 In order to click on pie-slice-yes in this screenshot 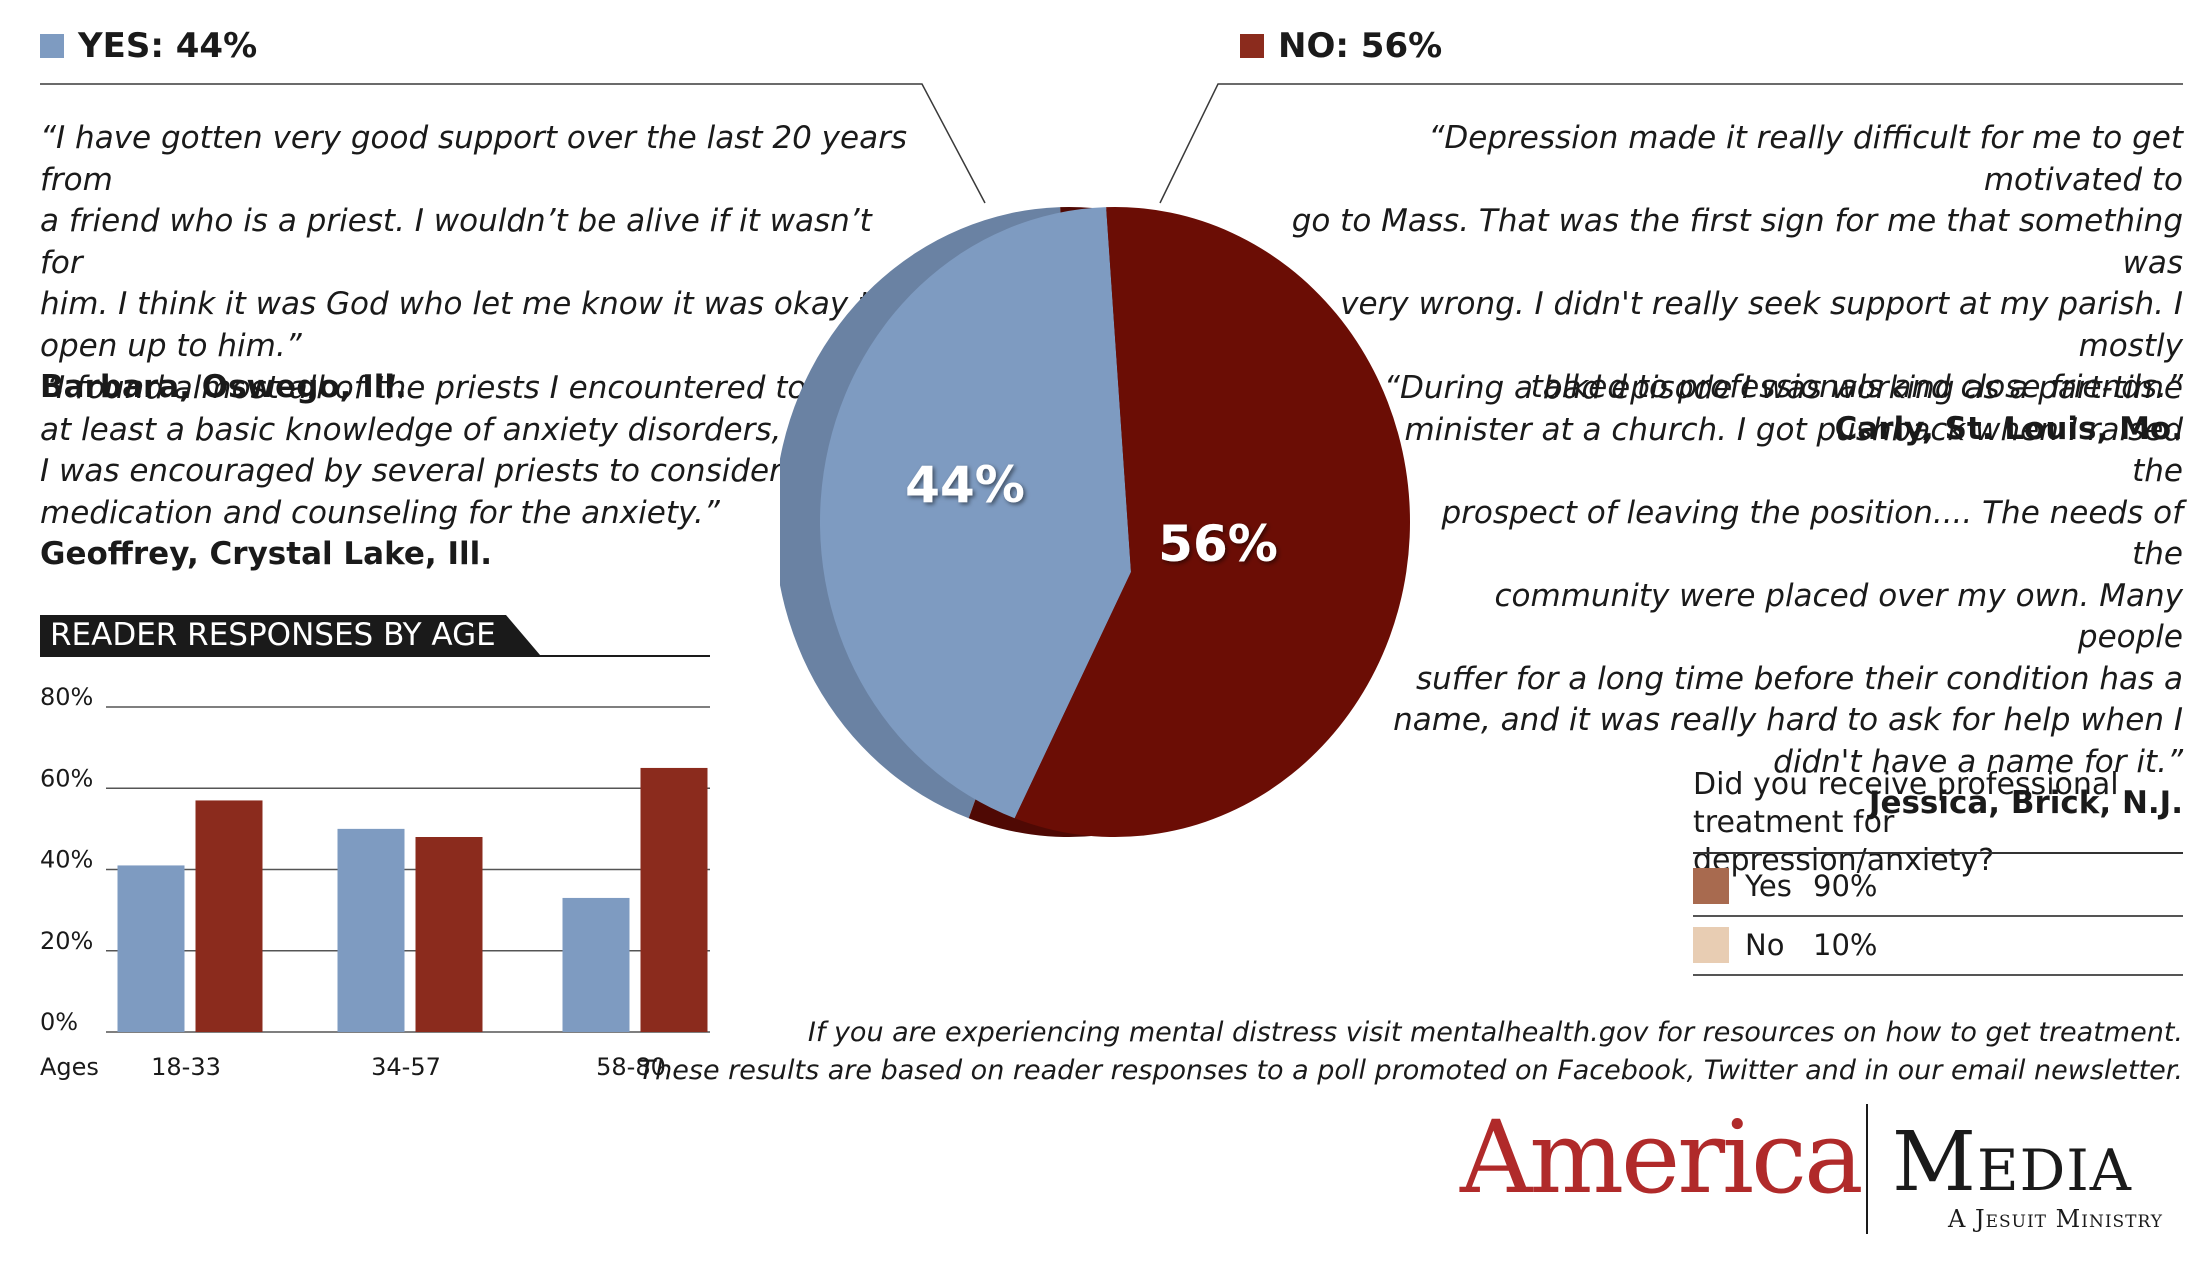, I will do `click(975, 513)`.